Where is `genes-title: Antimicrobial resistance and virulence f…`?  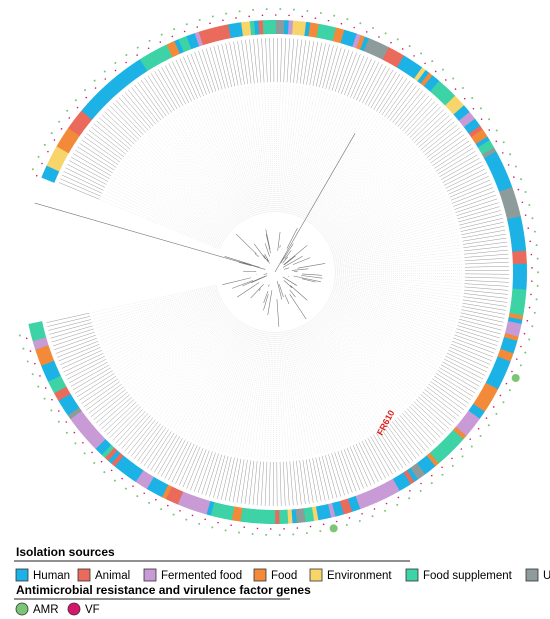
genes-title: Antimicrobial resistance and virulence f… is located at coordinates (163, 590).